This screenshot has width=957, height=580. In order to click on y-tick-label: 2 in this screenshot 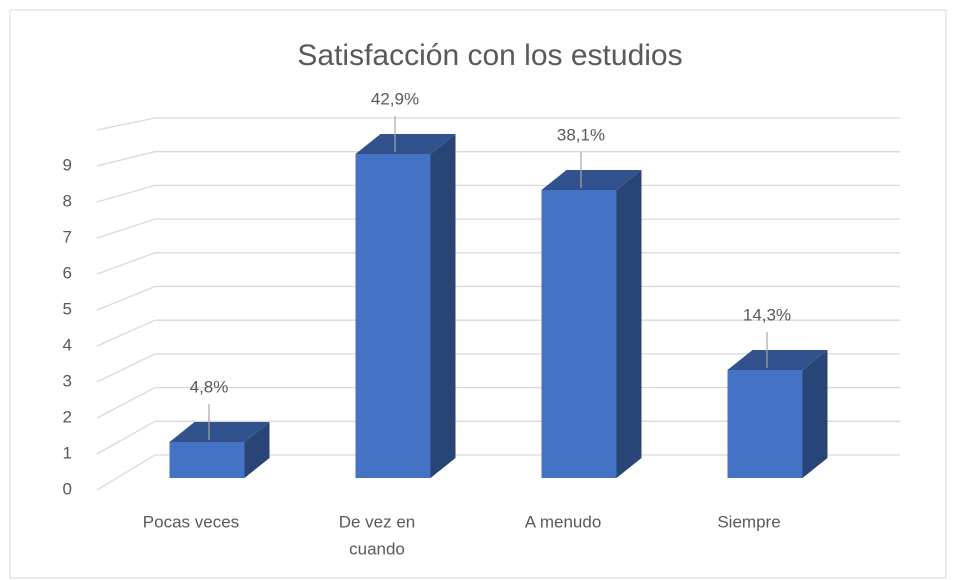, I will do `click(67, 416)`.